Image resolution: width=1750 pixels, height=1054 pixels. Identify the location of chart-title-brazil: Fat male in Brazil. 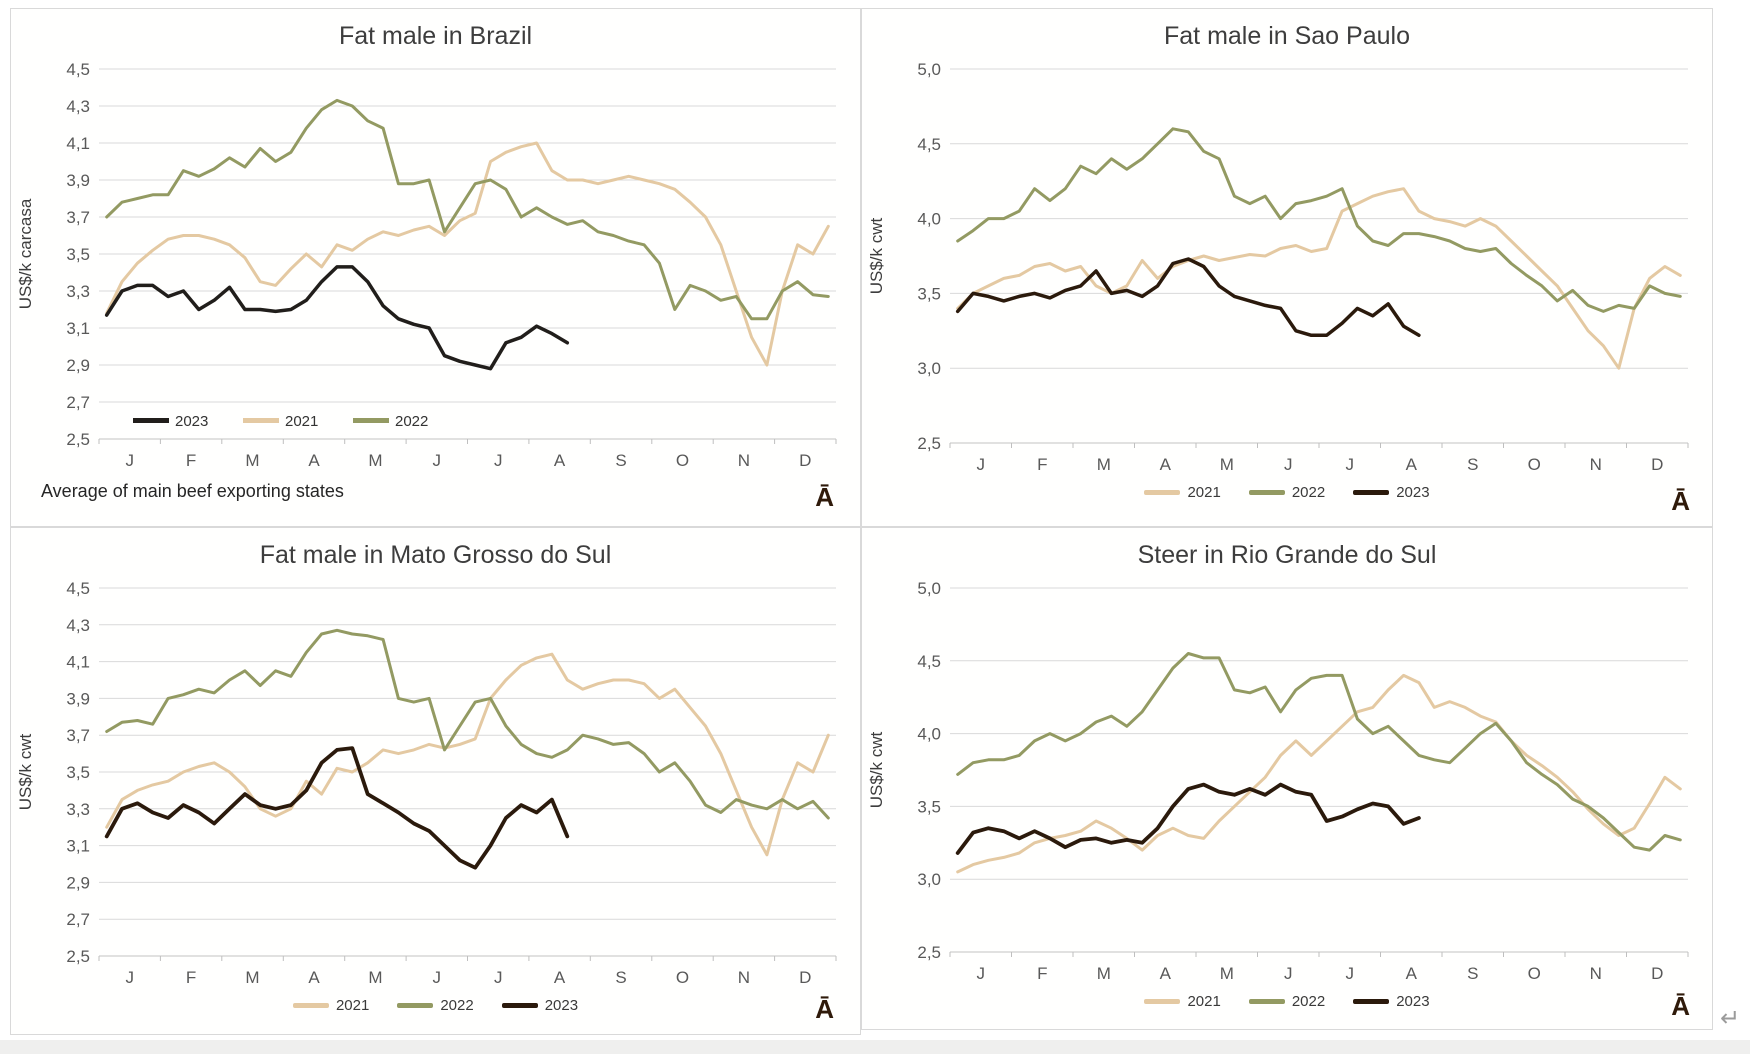
(435, 36).